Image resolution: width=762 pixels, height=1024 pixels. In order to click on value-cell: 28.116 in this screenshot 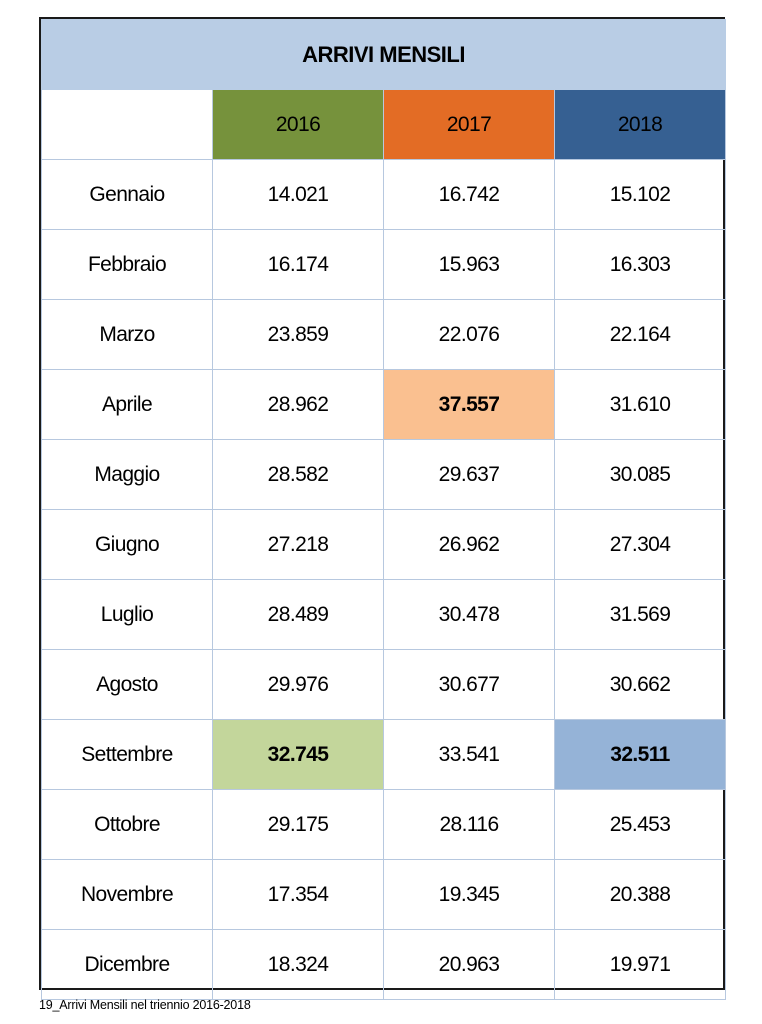, I will do `click(469, 824)`.